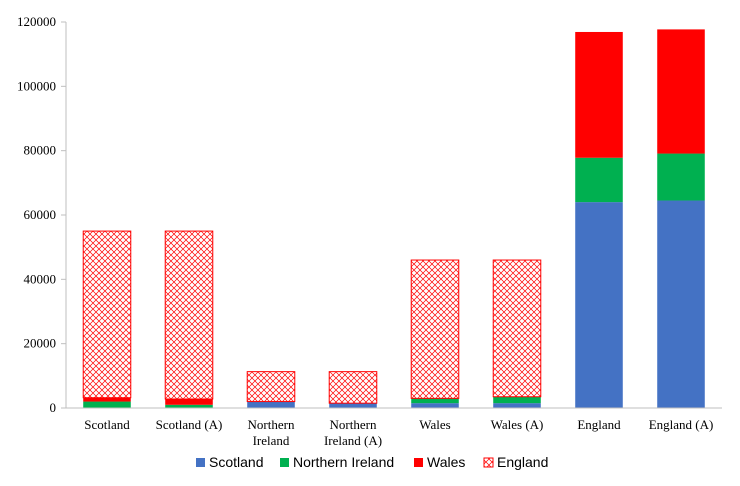 Image resolution: width=740 pixels, height=486 pixels. I want to click on y-axis: 0 20000 40000 60000 80000 100000 120000, so click(42, 214).